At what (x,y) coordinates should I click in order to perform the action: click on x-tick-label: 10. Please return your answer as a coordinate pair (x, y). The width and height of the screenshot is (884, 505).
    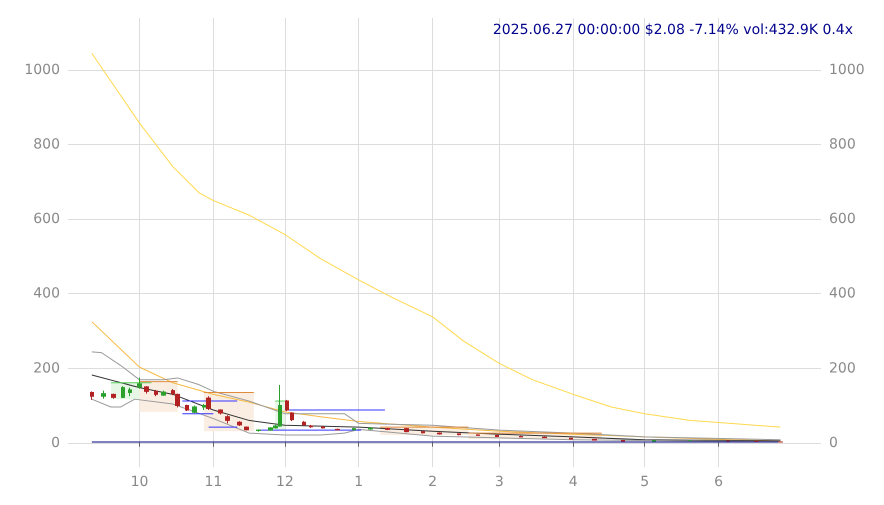
    Looking at the image, I should click on (139, 482).